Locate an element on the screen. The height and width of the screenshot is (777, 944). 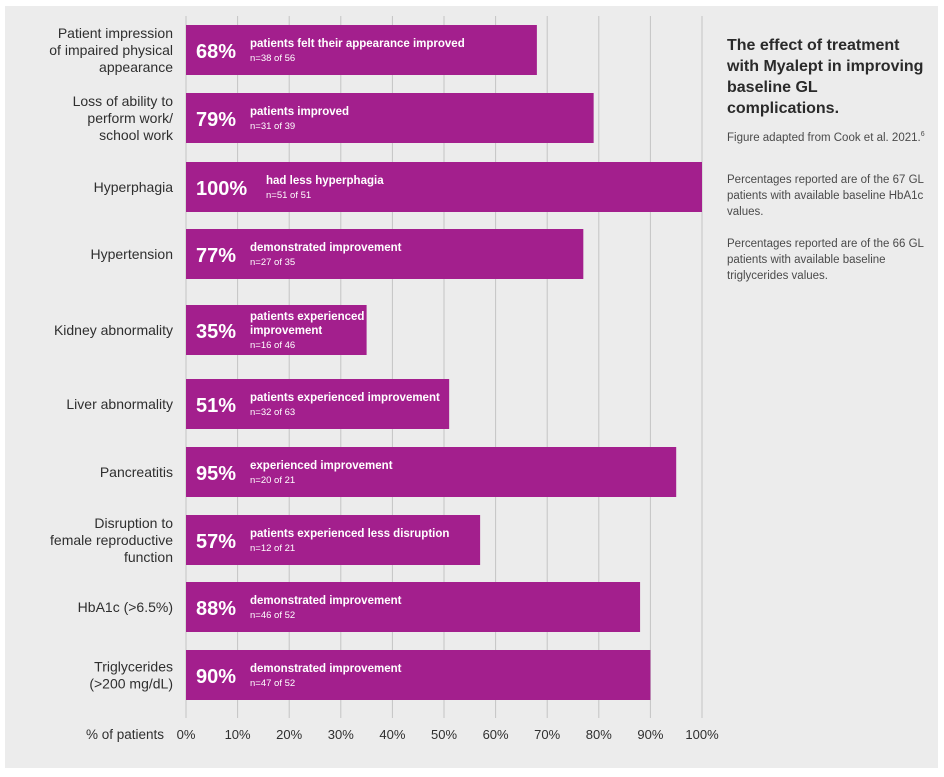
category-label: Kidney abnormality is located at coordinates (113, 330).